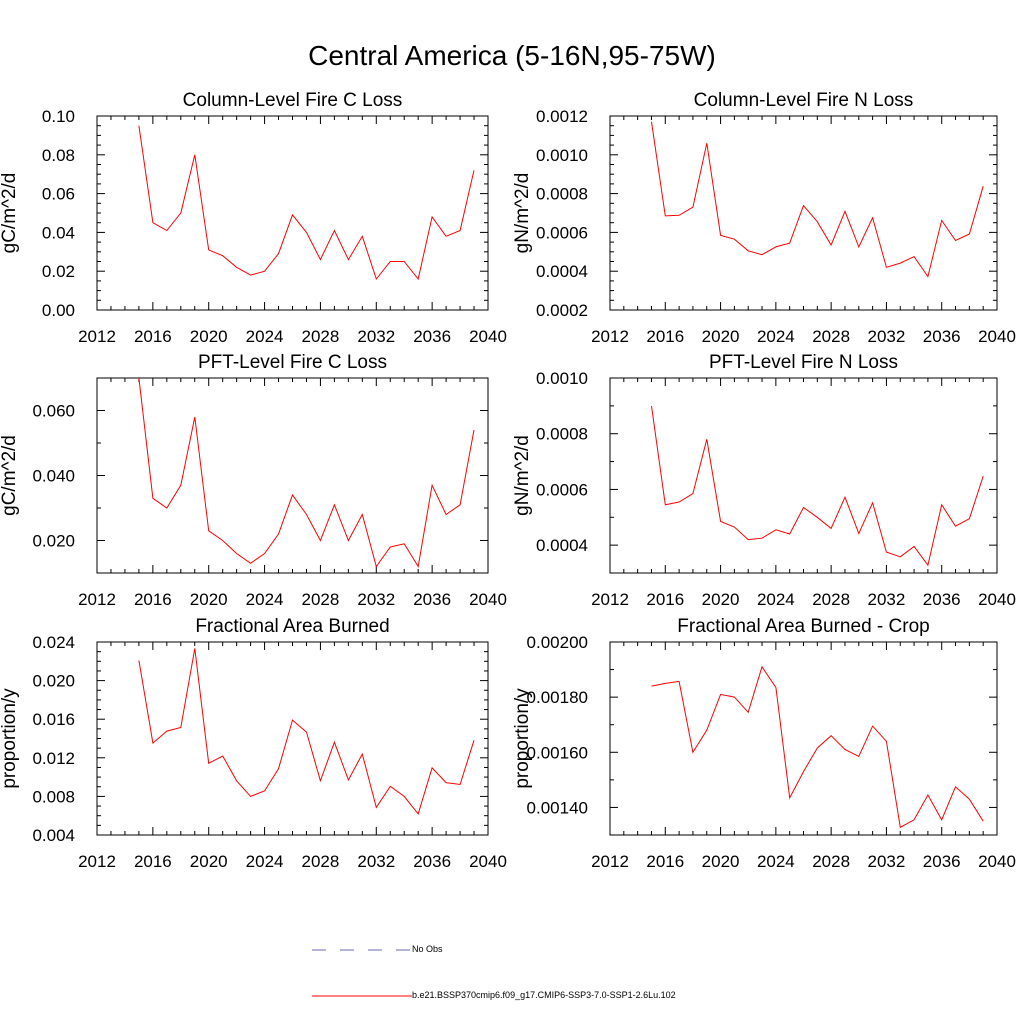  Describe the element at coordinates (562, 434) in the screenshot. I see `y-tick-label: 0.0008` at that location.